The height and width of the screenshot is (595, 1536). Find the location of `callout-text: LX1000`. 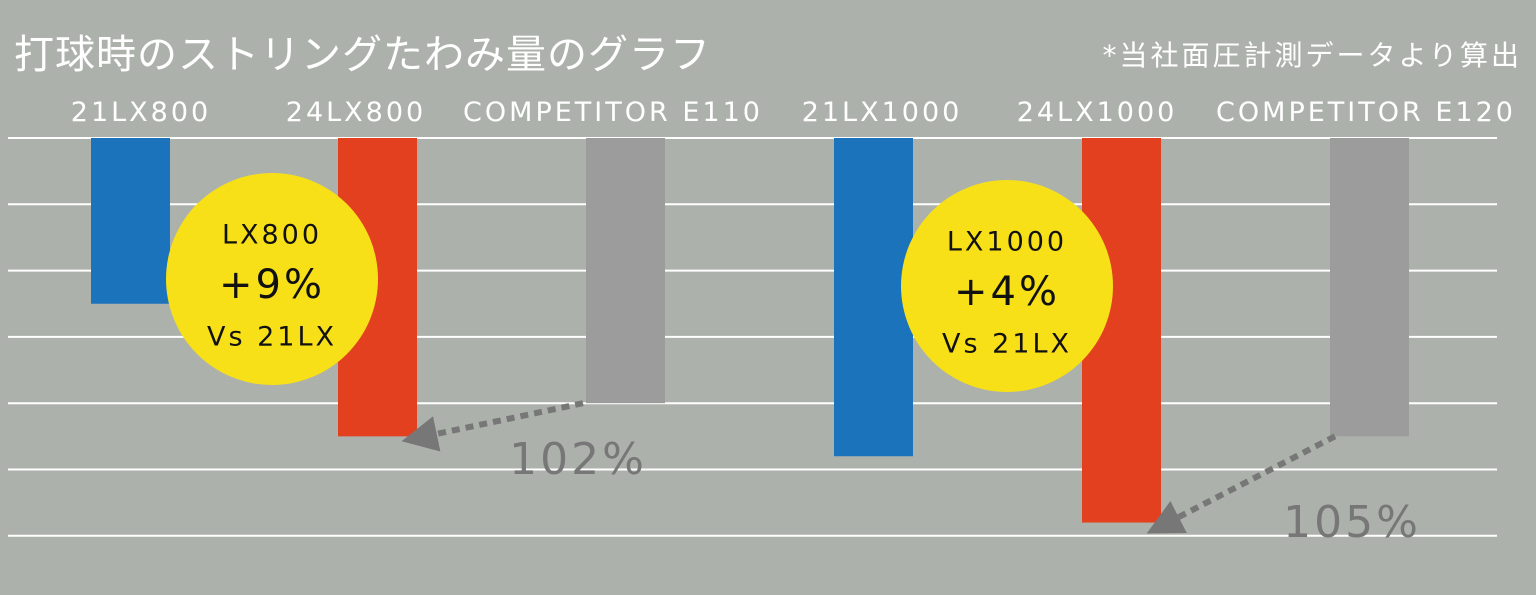

callout-text: LX1000 is located at coordinates (1007, 241).